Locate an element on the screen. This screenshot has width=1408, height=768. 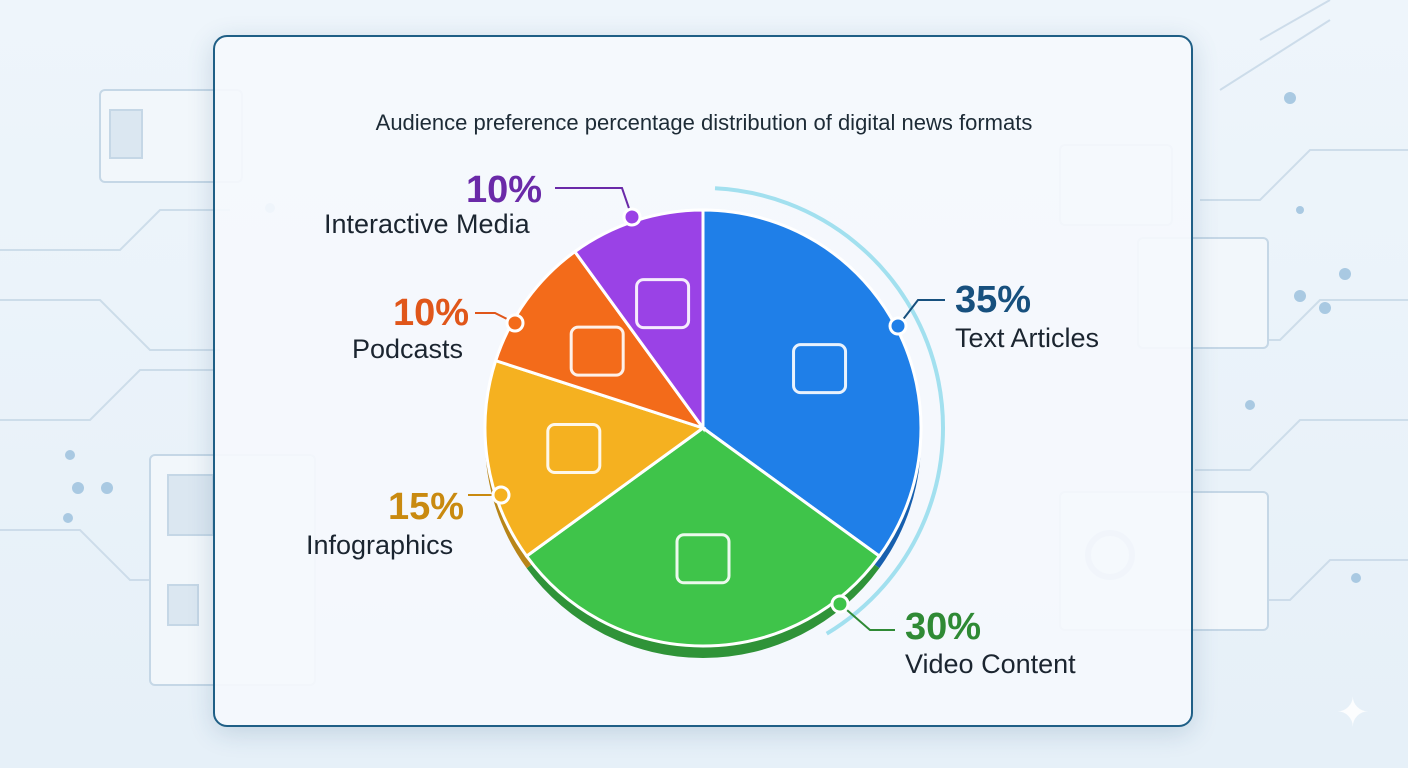
chart-document-icon is located at coordinates (574, 448).